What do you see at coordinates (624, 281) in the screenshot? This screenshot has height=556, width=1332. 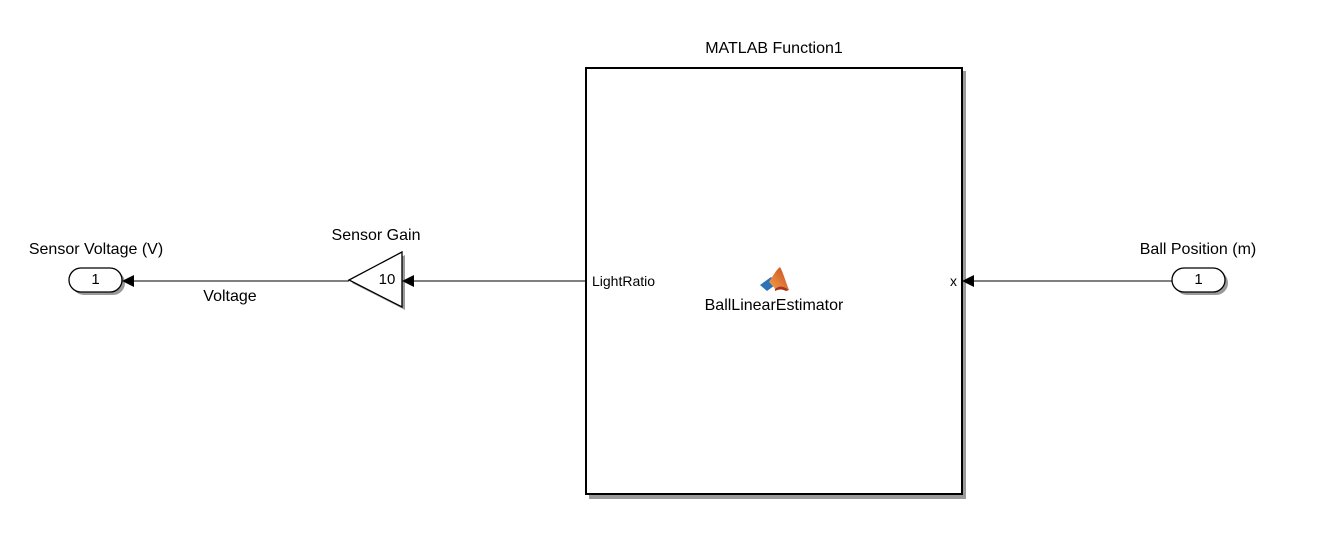 I see `input-port-label: LightRatio` at bounding box center [624, 281].